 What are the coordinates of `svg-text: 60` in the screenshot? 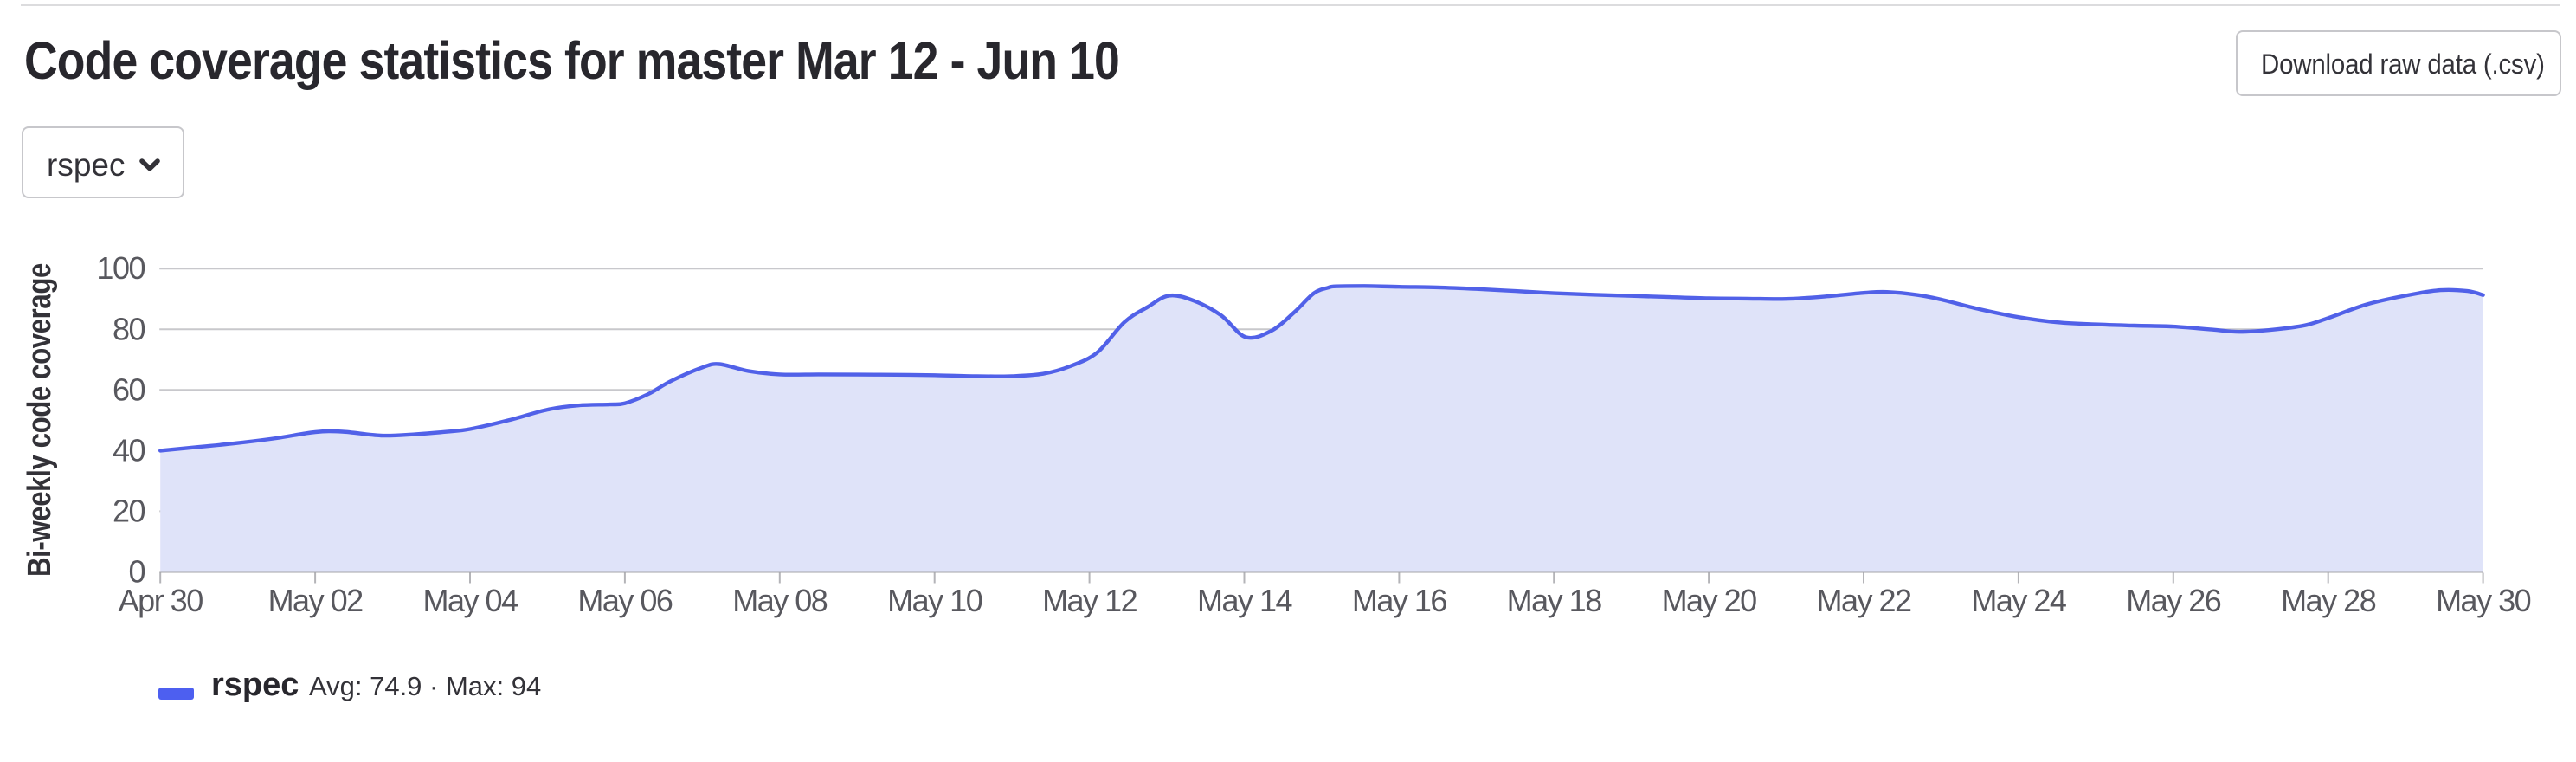 It's located at (129, 389).